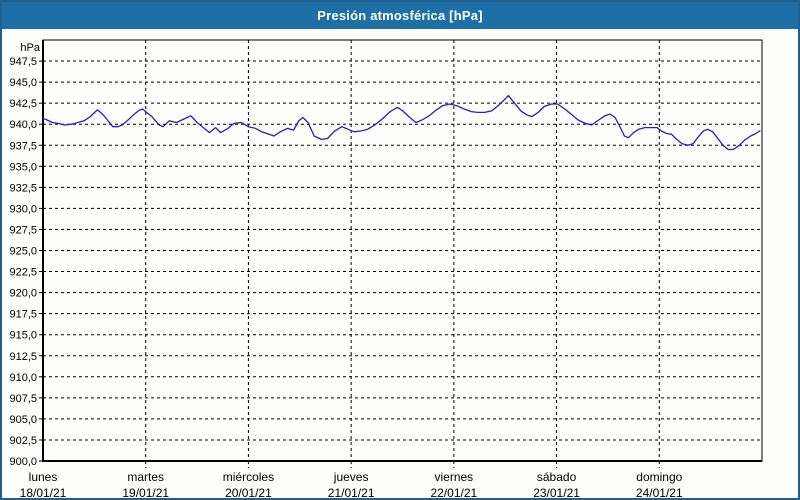 The width and height of the screenshot is (800, 500). I want to click on y-tick-label: 927,5, so click(23, 230).